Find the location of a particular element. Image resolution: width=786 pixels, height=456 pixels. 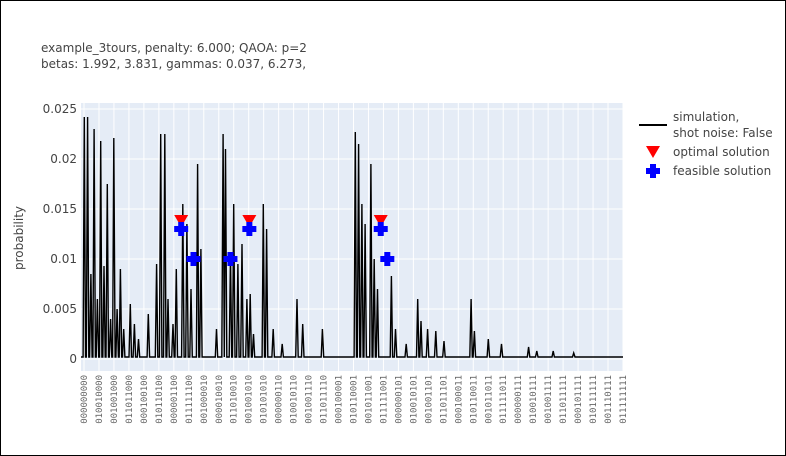

x-tick-label: 000010010 is located at coordinates (220, 399).